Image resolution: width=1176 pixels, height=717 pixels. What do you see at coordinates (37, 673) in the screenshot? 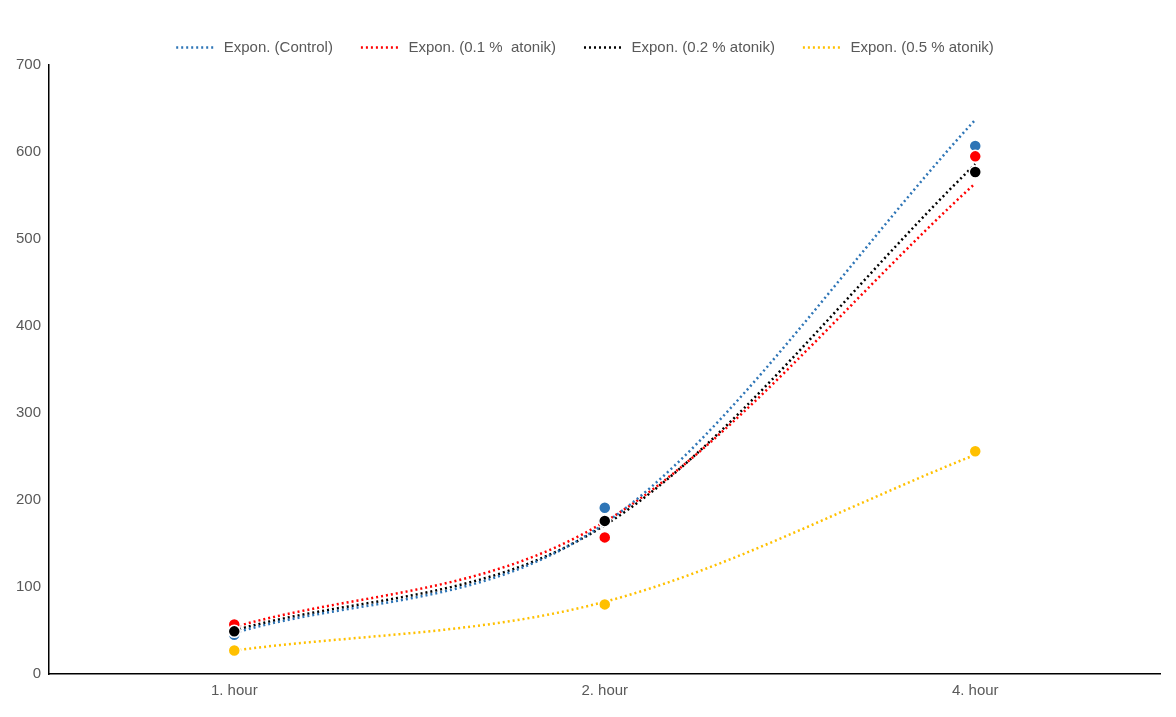
I see `y-tick-label: 0` at bounding box center [37, 673].